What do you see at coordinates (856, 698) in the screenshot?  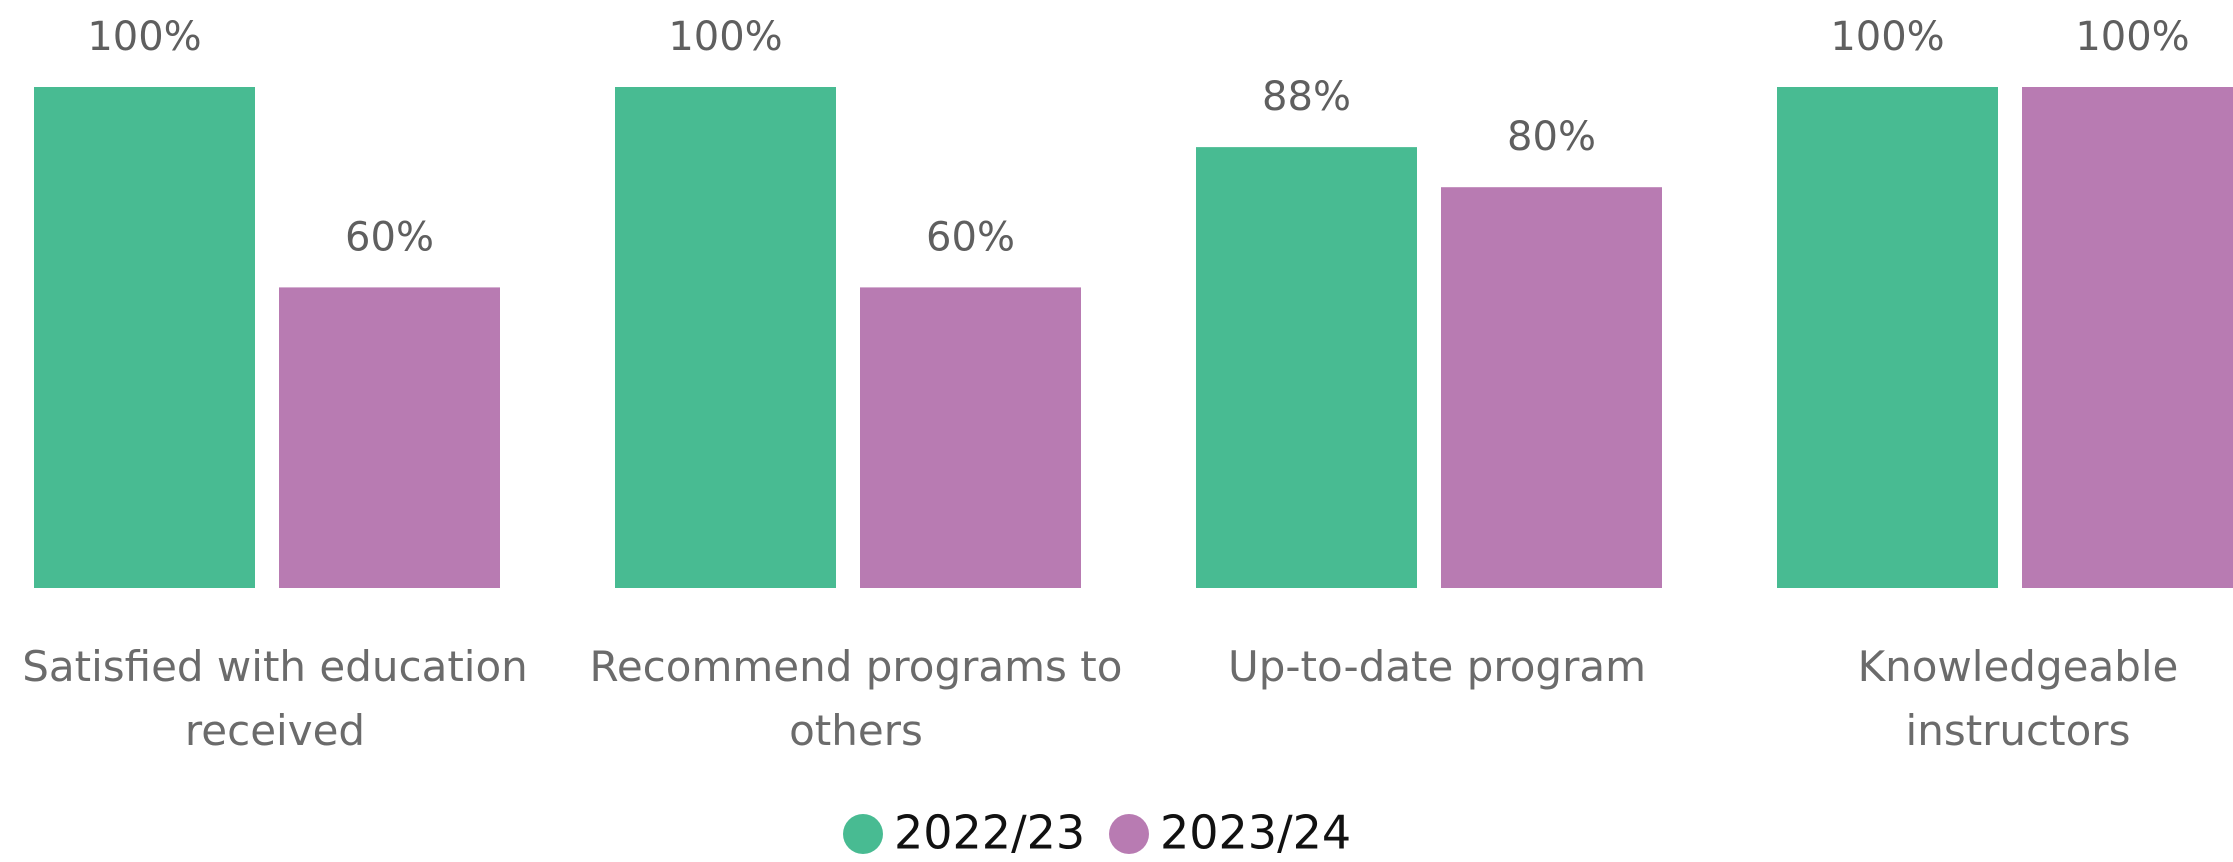 I see `category-label: Recommend programs to others` at bounding box center [856, 698].